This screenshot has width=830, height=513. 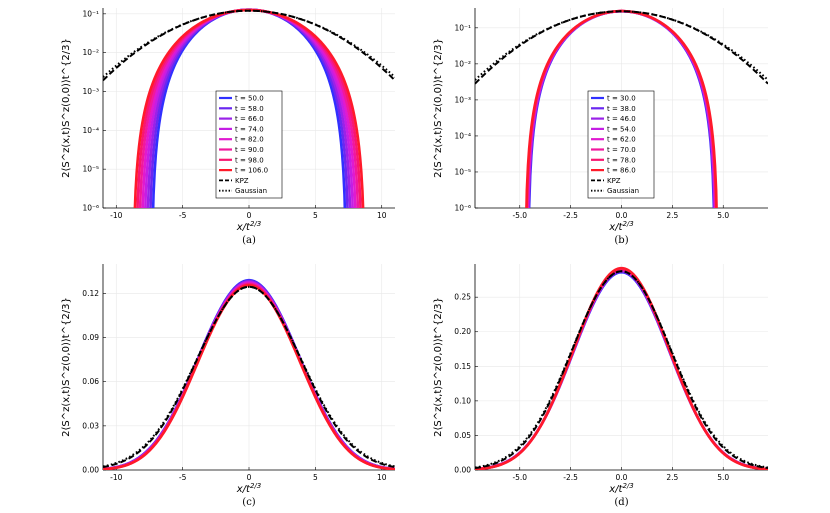 What do you see at coordinates (621, 171) in the screenshot?
I see `legend-label: t = 86.0` at bounding box center [621, 171].